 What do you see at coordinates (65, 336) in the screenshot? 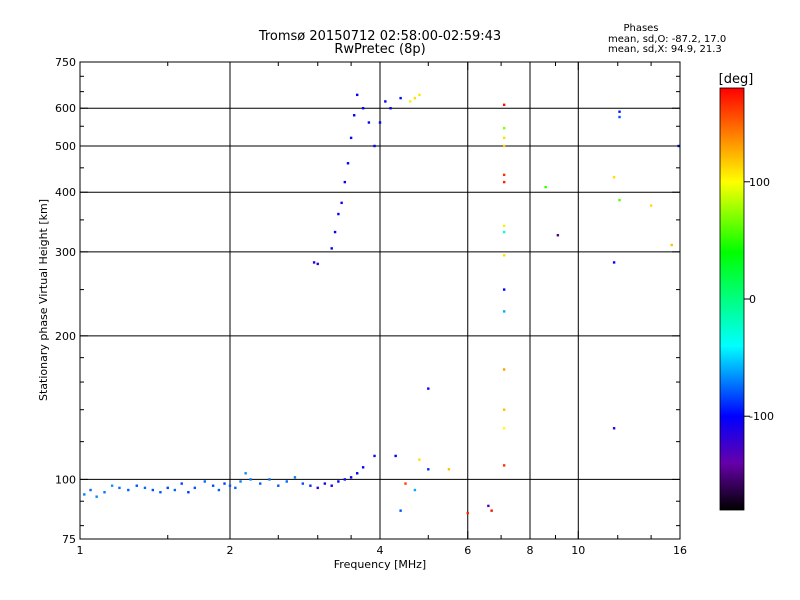
I see `y-tick-label: 200` at bounding box center [65, 336].